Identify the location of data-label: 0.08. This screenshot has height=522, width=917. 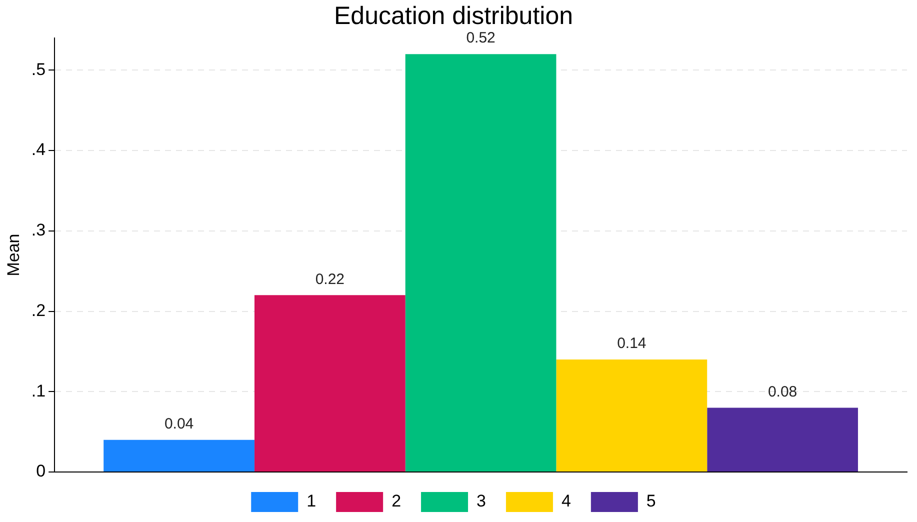
(783, 391).